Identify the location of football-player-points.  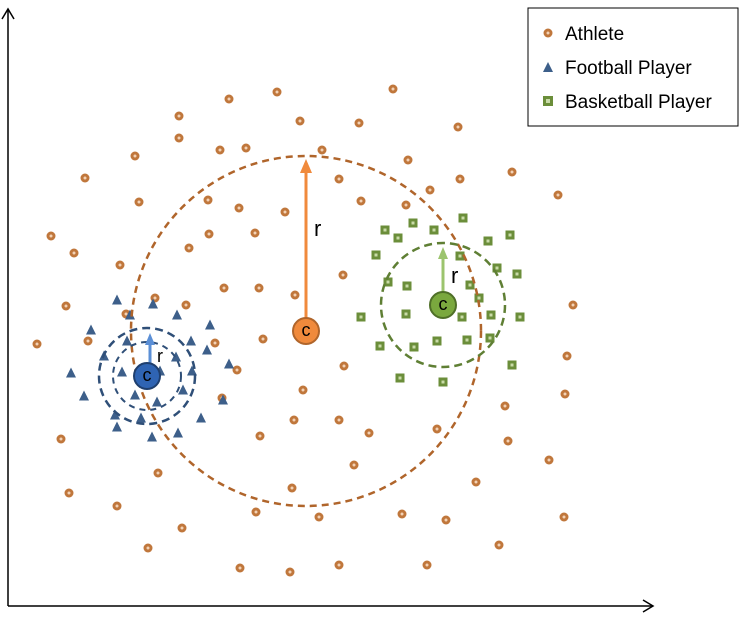
(150, 368).